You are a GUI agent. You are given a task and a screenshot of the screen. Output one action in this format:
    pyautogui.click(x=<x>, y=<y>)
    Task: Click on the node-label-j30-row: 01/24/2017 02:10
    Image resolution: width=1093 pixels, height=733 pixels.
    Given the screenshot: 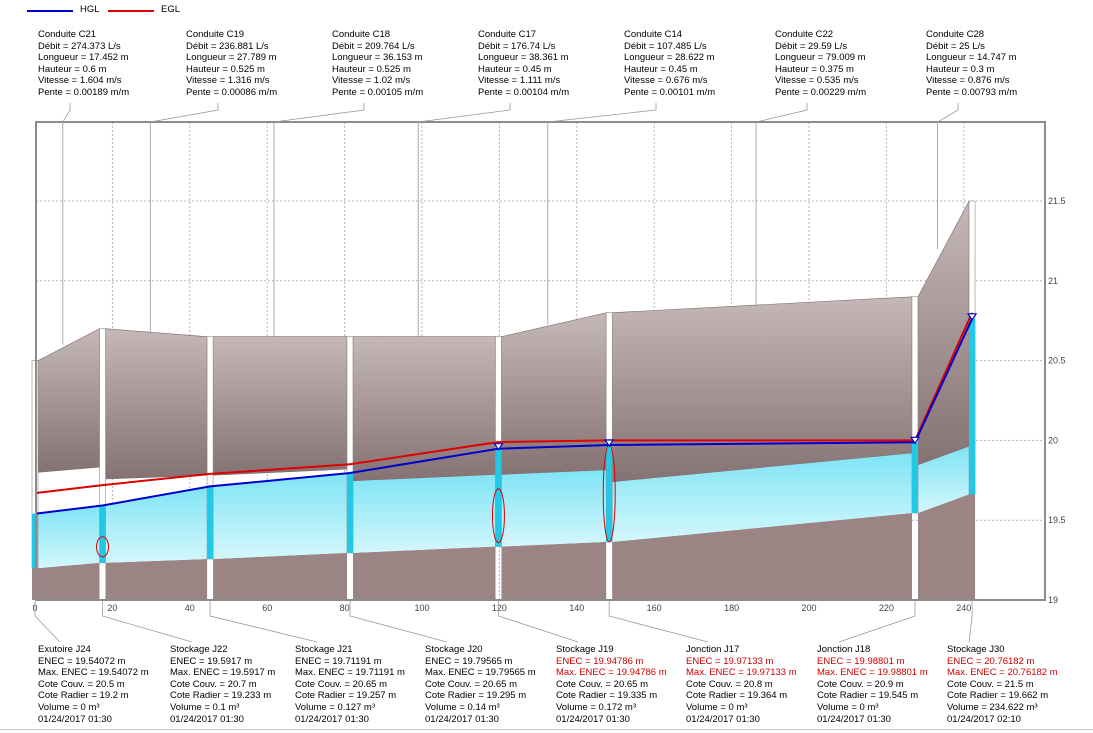 What is the action you would take?
    pyautogui.click(x=984, y=719)
    